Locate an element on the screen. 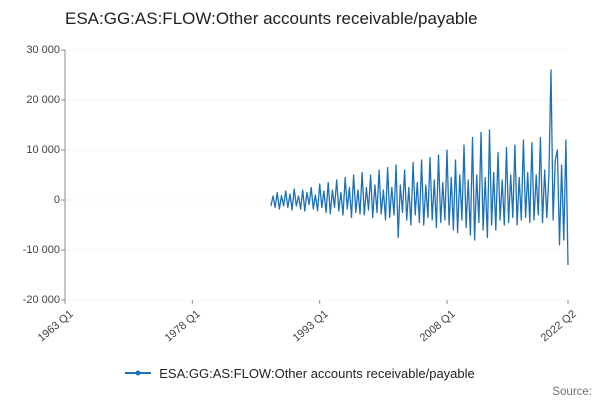 The height and width of the screenshot is (400, 600). legend-line-icon is located at coordinates (138, 373).